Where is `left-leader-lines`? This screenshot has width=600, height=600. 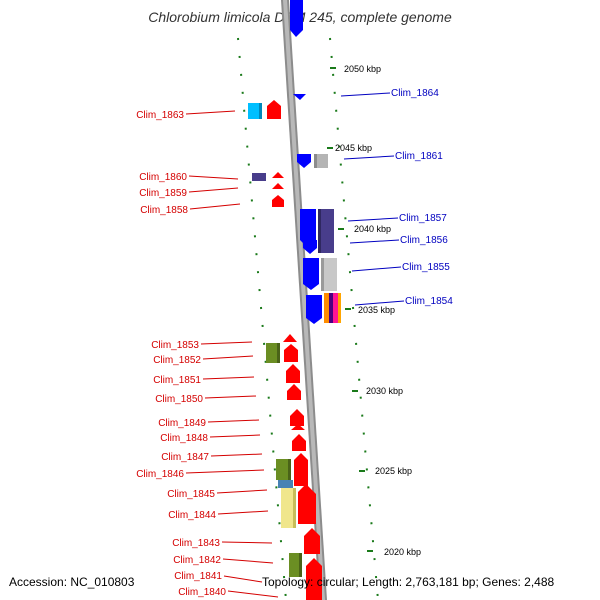
left-leader-lines is located at coordinates (232, 354).